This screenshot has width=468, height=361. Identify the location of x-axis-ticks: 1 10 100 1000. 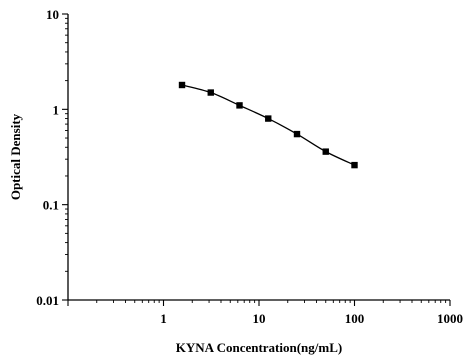
(265, 313).